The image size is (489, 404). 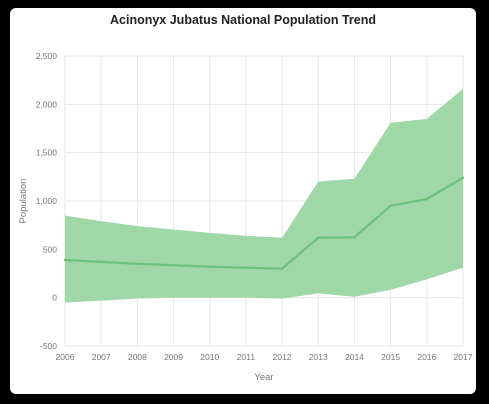 I want to click on y-tick-label: 0, so click(x=54, y=298).